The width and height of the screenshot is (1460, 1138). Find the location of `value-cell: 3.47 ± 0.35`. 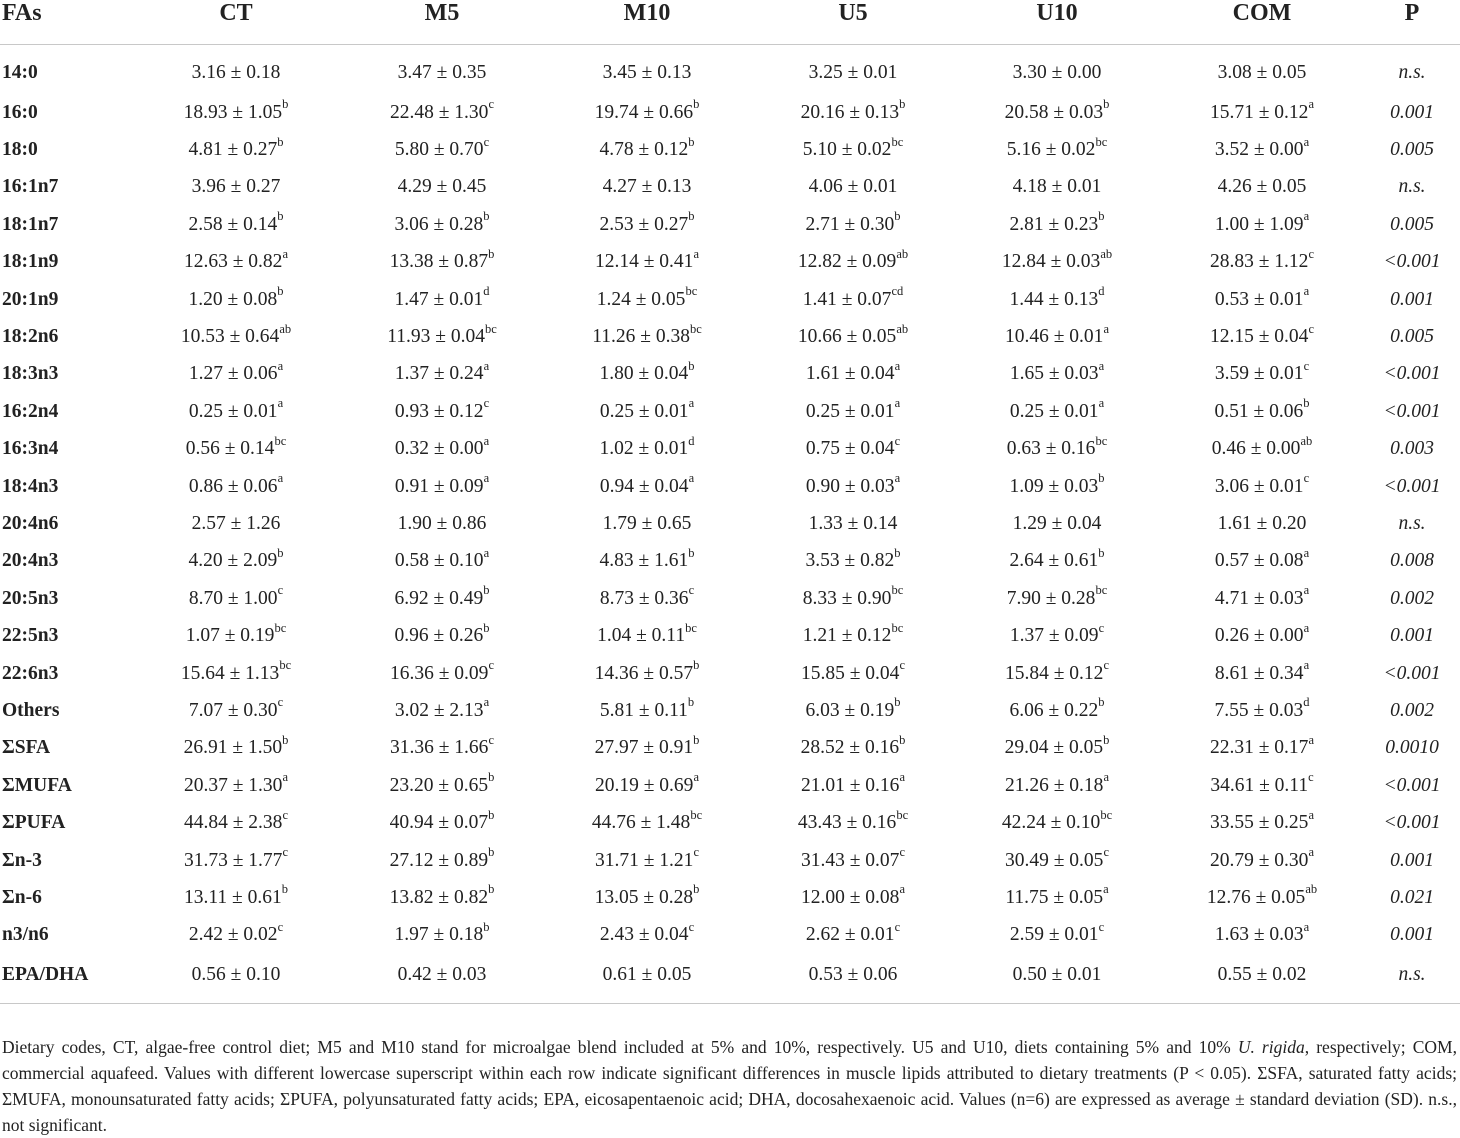

value-cell: 3.47 ± 0.35 is located at coordinates (442, 70).